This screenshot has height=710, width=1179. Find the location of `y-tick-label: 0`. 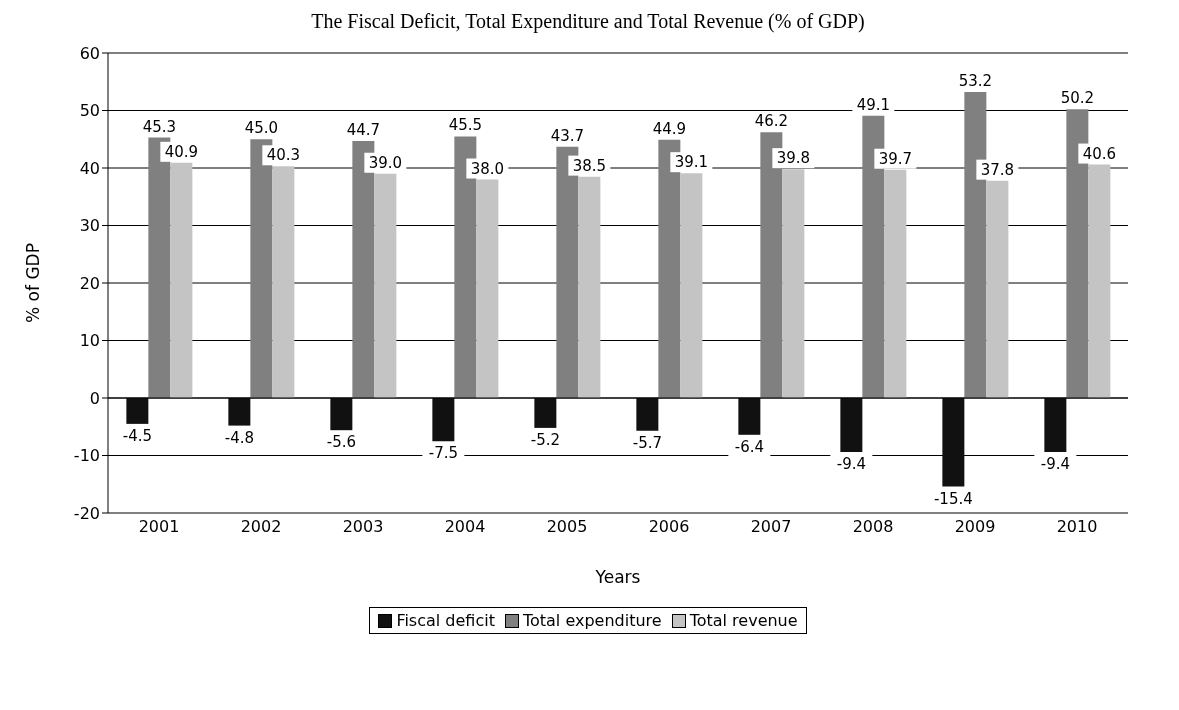

y-tick-label: 0 is located at coordinates (94, 398).